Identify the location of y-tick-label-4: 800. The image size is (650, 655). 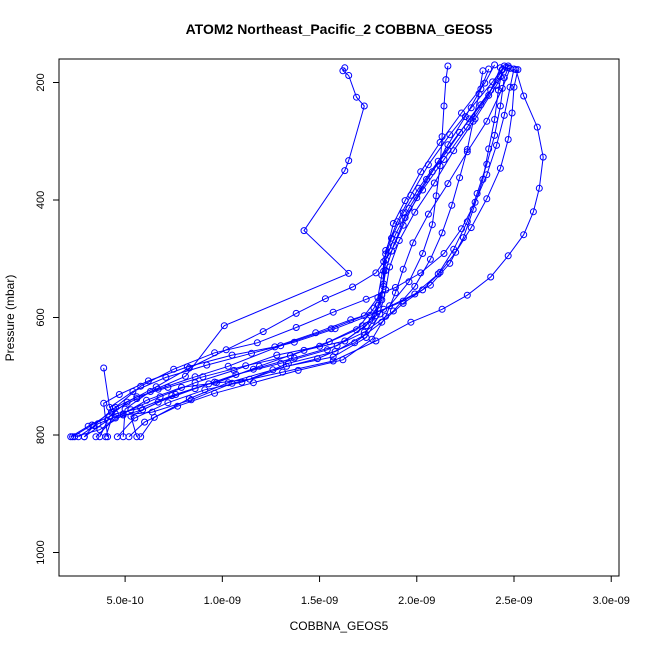
(41, 435).